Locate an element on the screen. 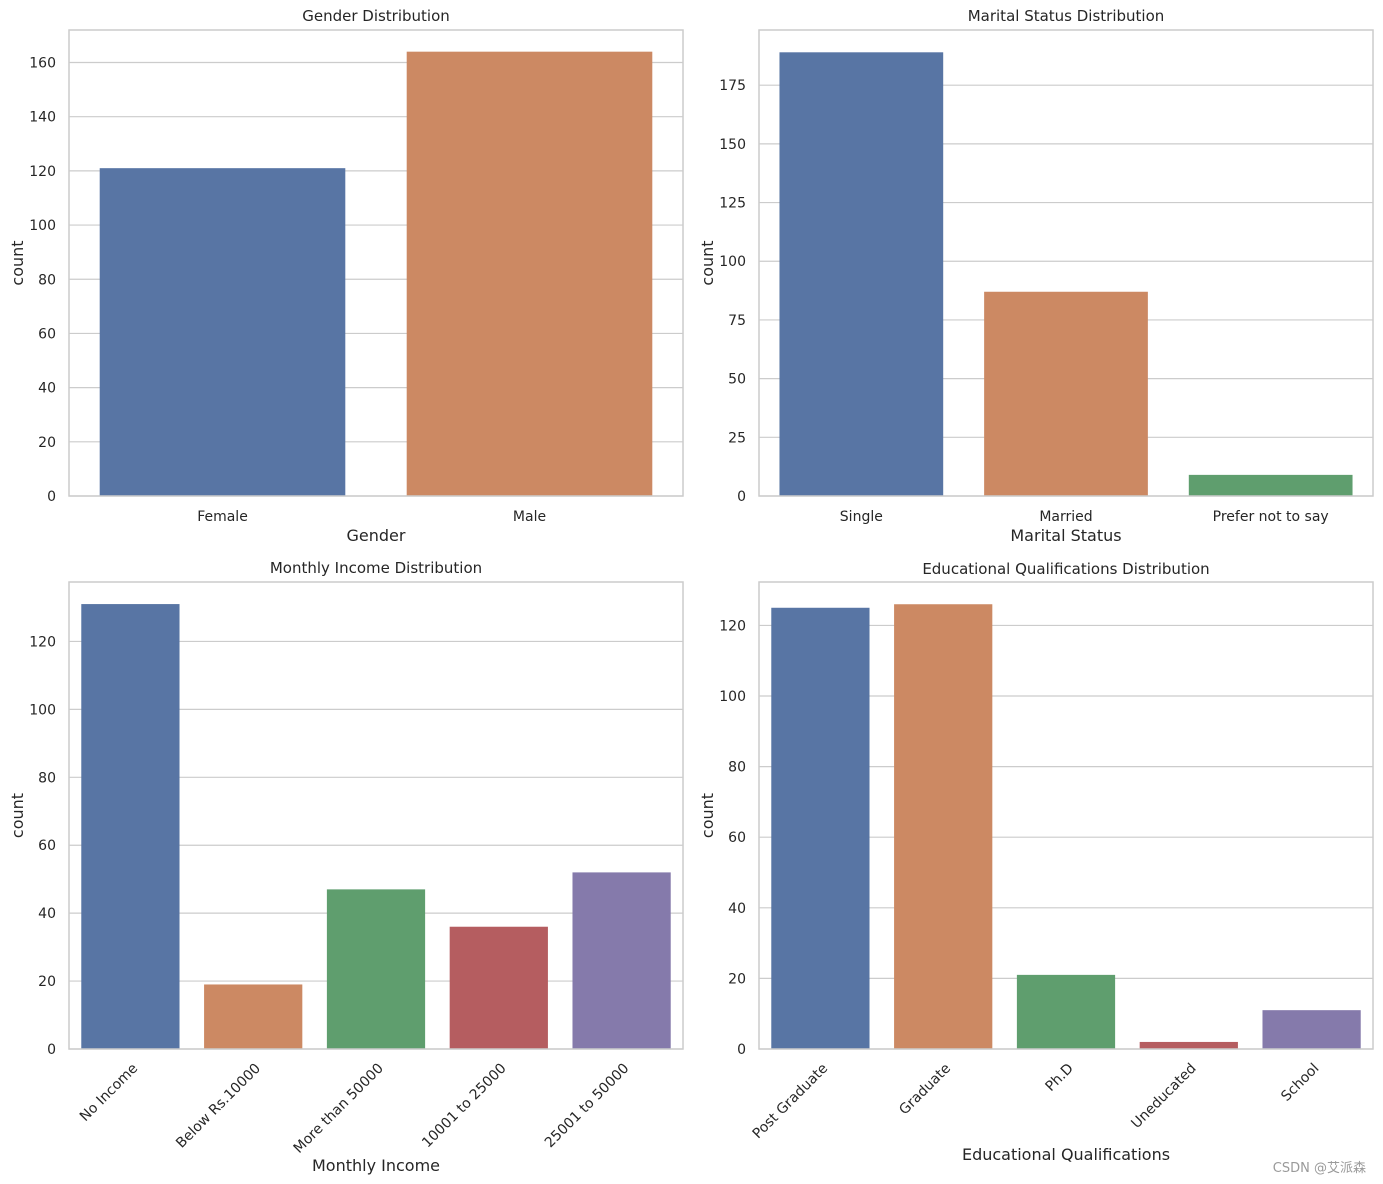 This screenshot has width=1383, height=1184. chart-title: Monthly Income Distribution is located at coordinates (376, 568).